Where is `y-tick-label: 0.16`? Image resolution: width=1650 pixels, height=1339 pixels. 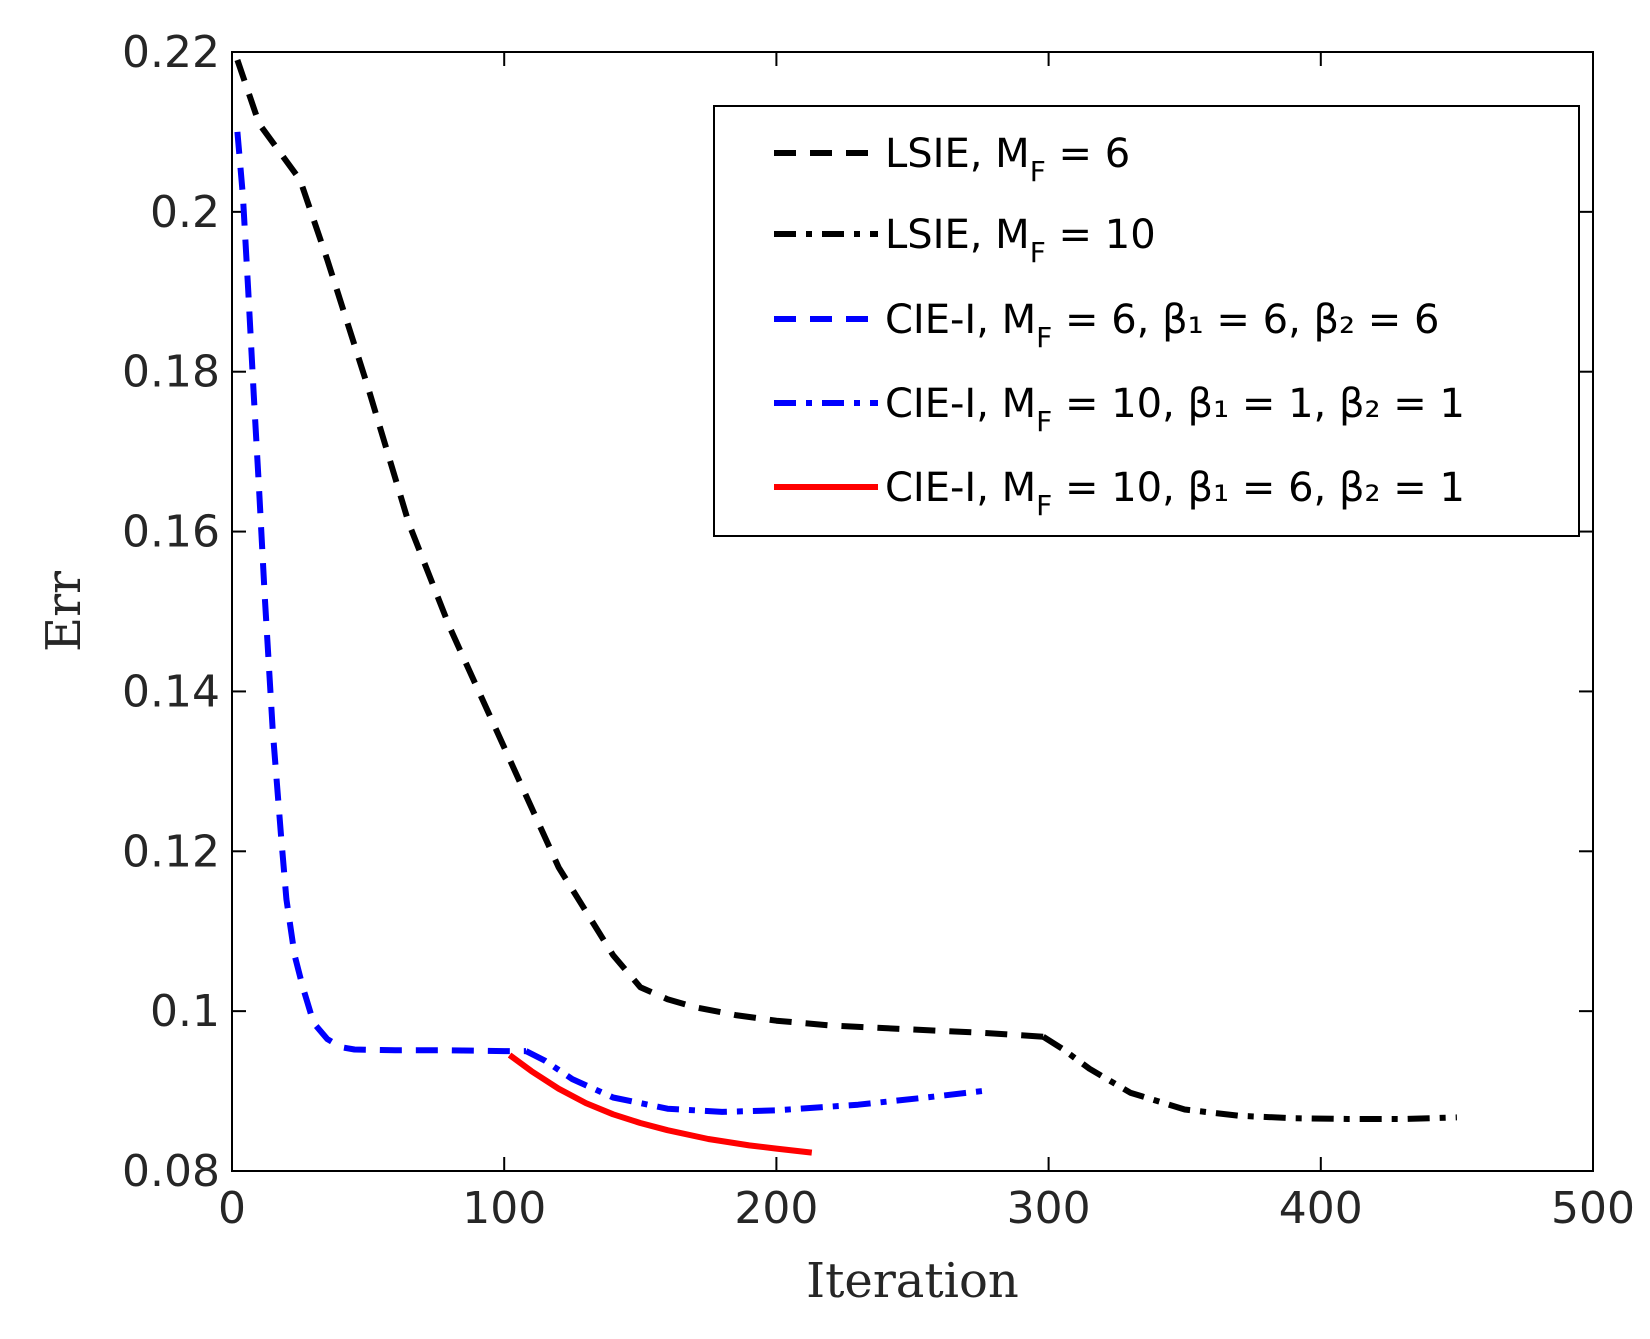
y-tick-label: 0.16 is located at coordinates (171, 532).